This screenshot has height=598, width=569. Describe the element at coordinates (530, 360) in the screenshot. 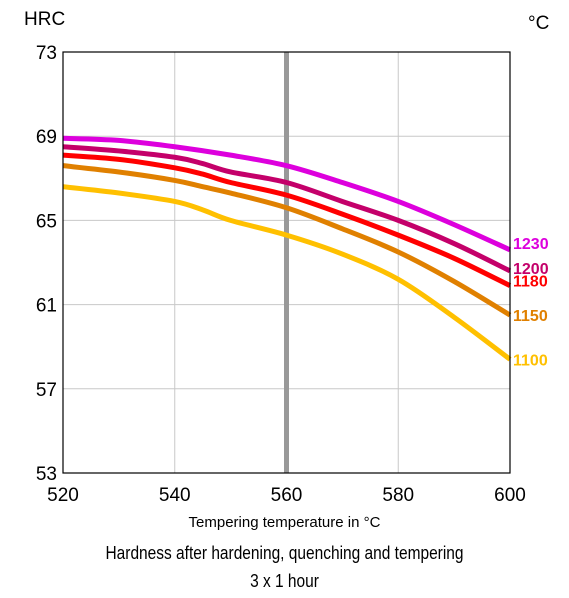

I see `series-label-1100: 1100` at that location.